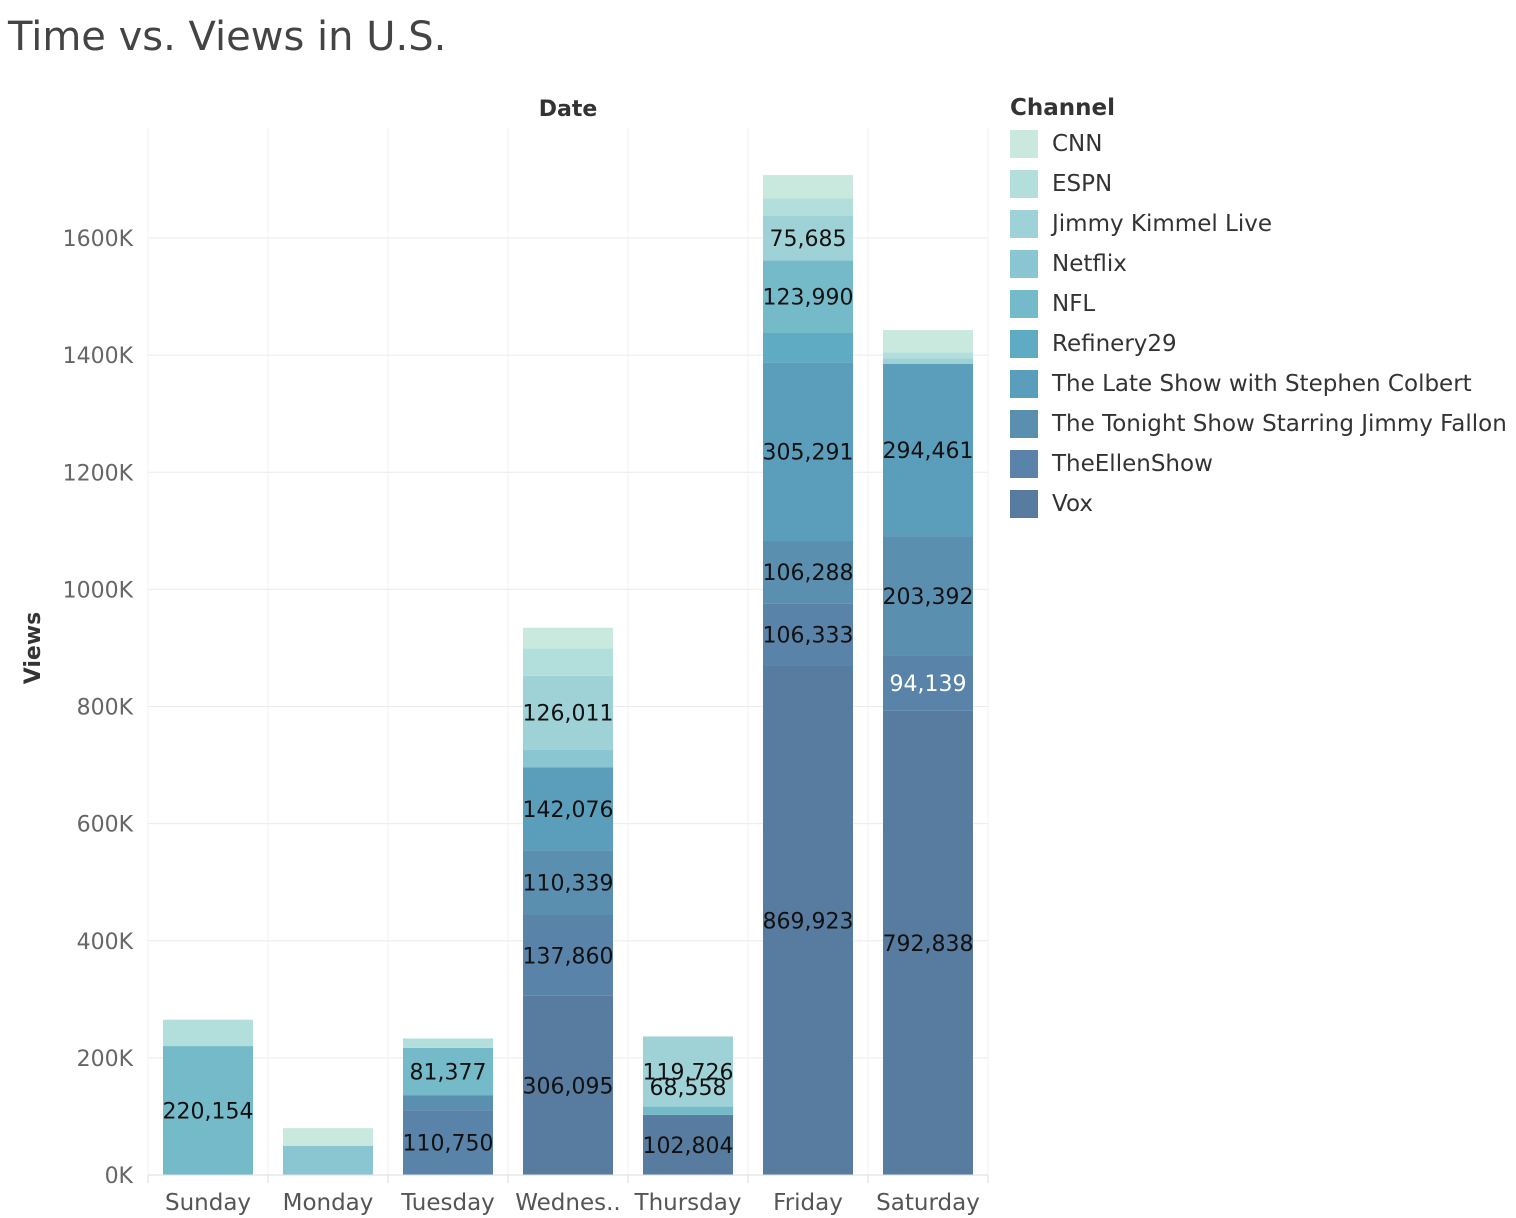  Describe the element at coordinates (1089, 264) in the screenshot. I see `legend-label: Netflix` at that location.